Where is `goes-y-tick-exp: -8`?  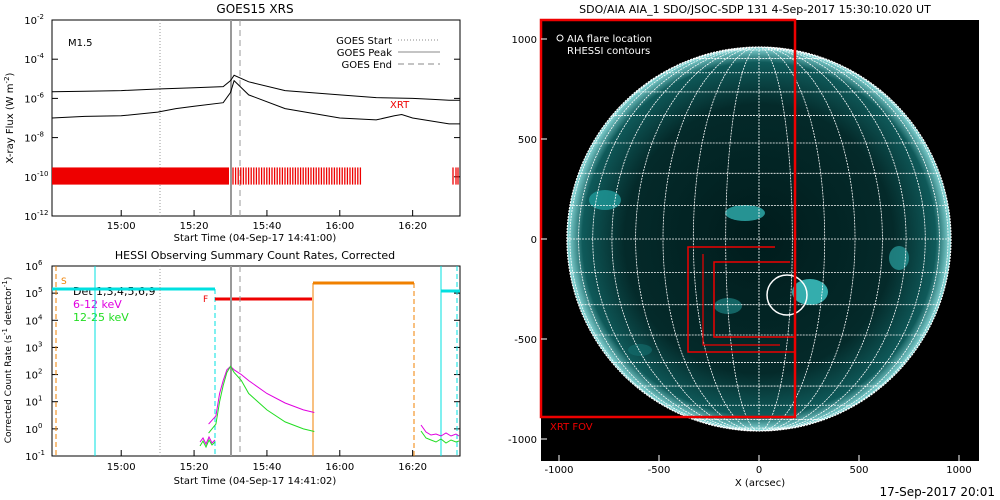 goes-y-tick-exp: -8 is located at coordinates (40, 135).